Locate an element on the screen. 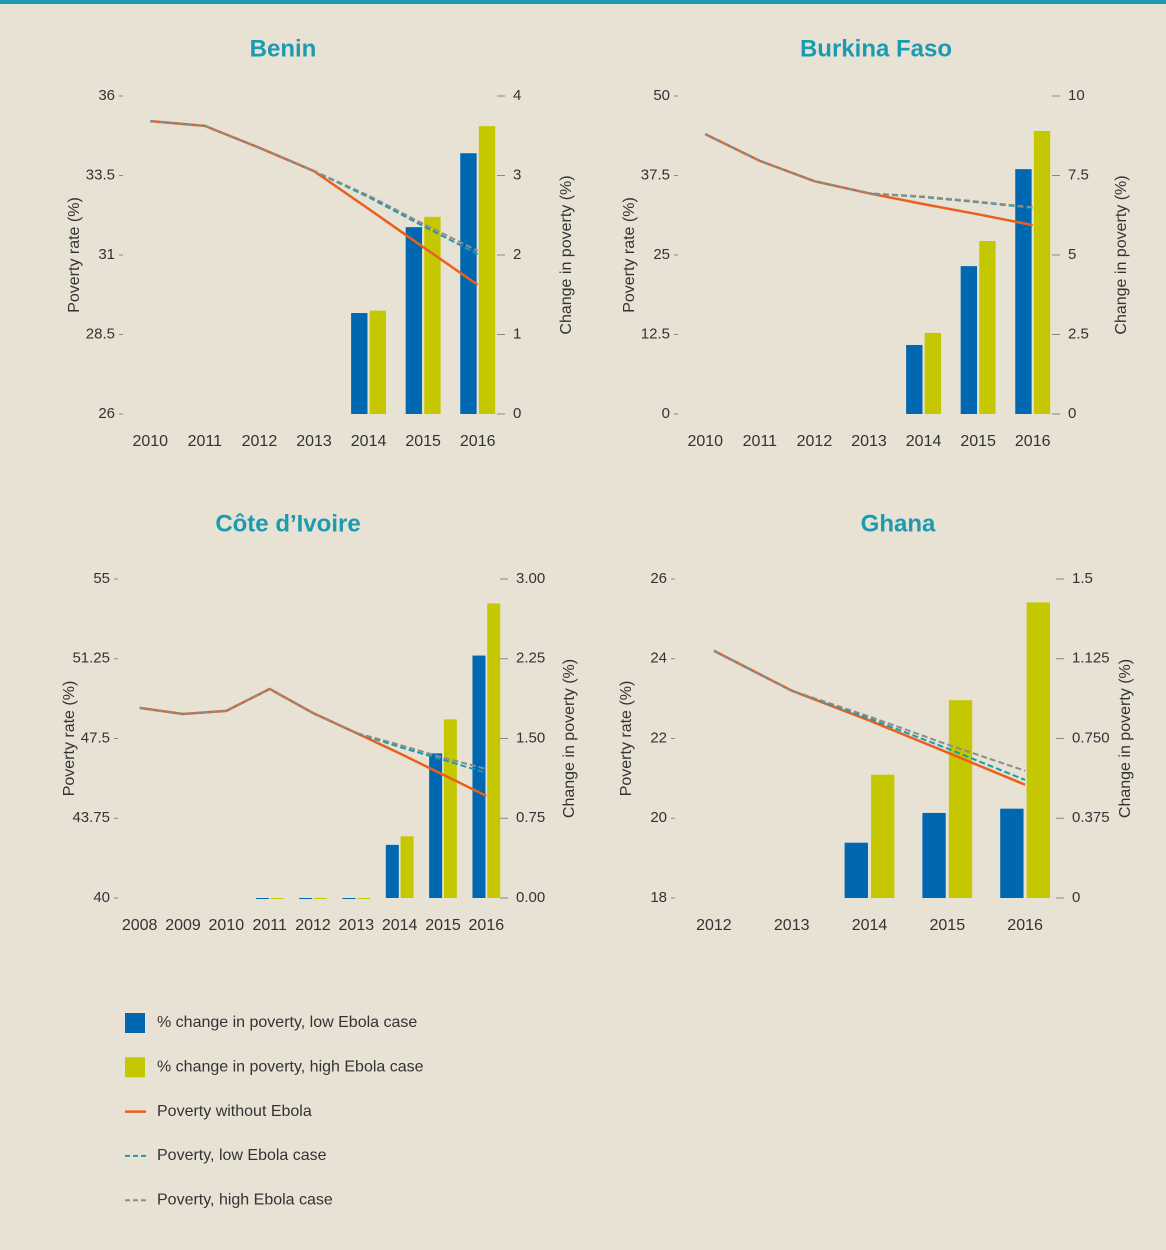  chart-title: Côte d’Ivoire is located at coordinates (287, 523).